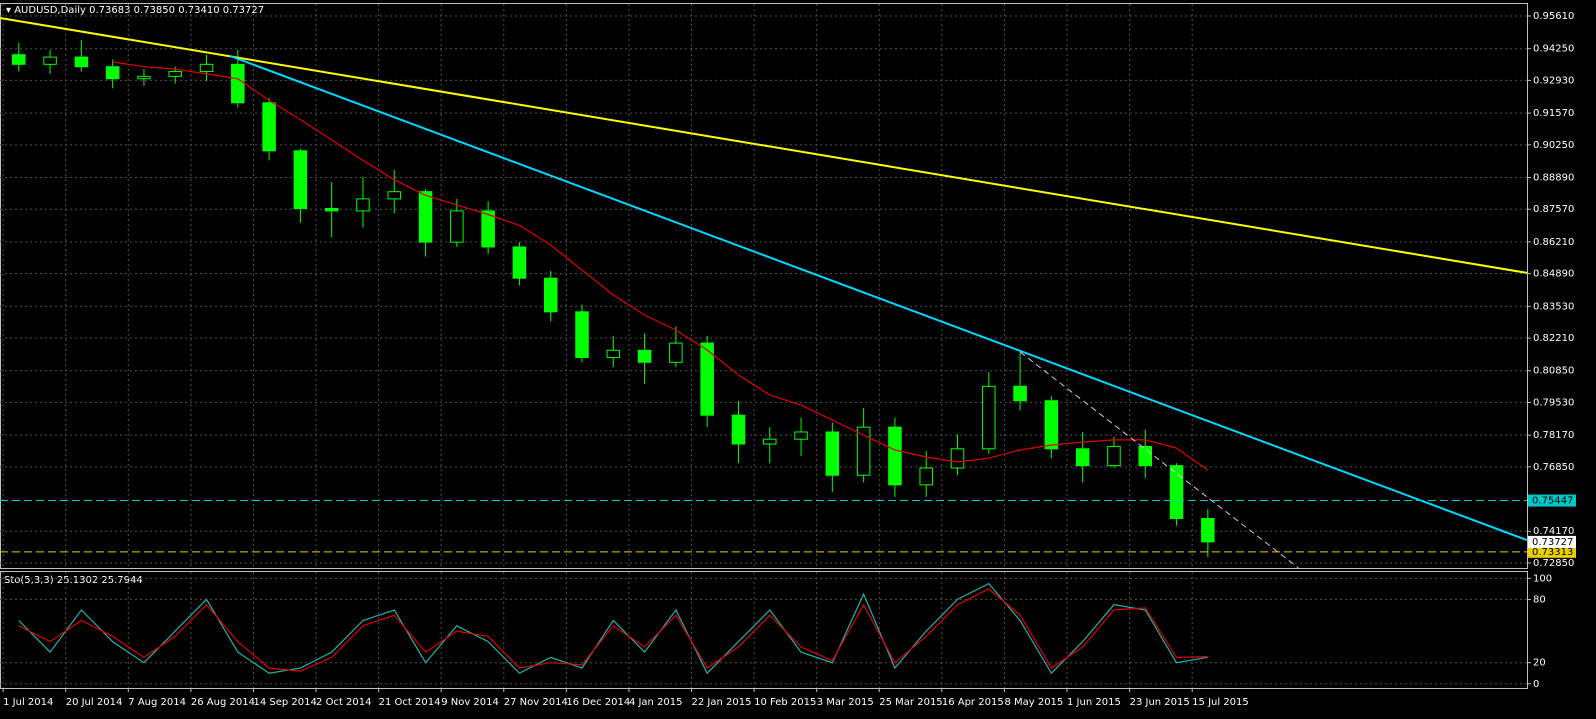 Image resolution: width=1596 pixels, height=719 pixels. I want to click on y-tick-label: 0.95610, so click(1553, 16).